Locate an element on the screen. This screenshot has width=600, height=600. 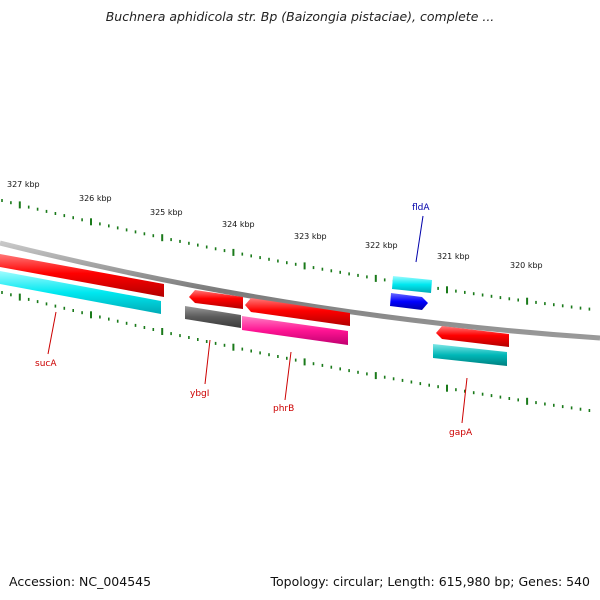
gene-label-ybgI: ybgI is located at coordinates (199, 394).